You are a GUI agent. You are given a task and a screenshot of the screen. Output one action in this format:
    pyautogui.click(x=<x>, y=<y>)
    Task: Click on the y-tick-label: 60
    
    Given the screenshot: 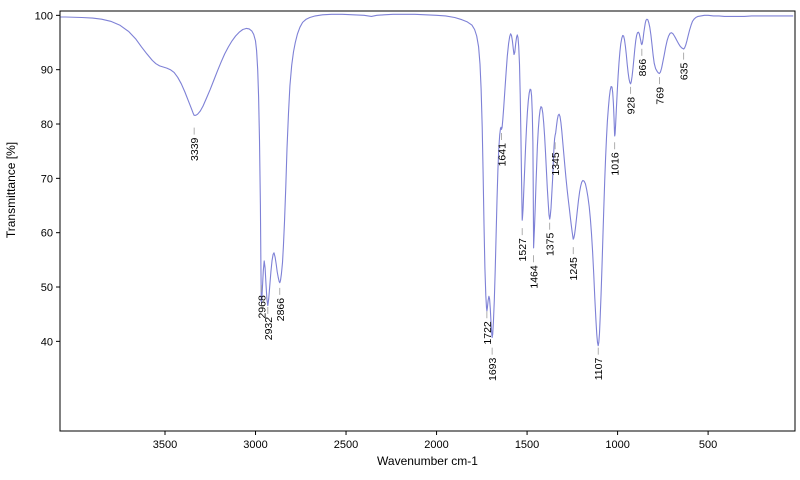 What is the action you would take?
    pyautogui.click(x=47, y=234)
    